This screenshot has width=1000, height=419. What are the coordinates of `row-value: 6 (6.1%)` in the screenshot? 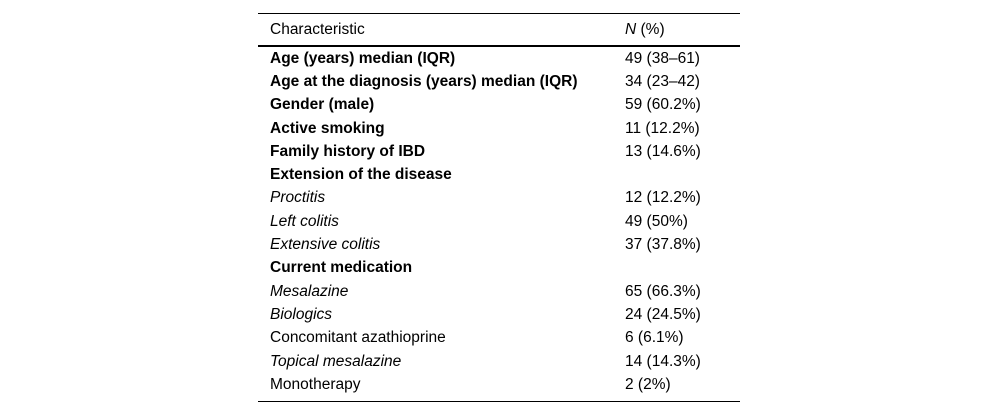 It's located at (654, 338).